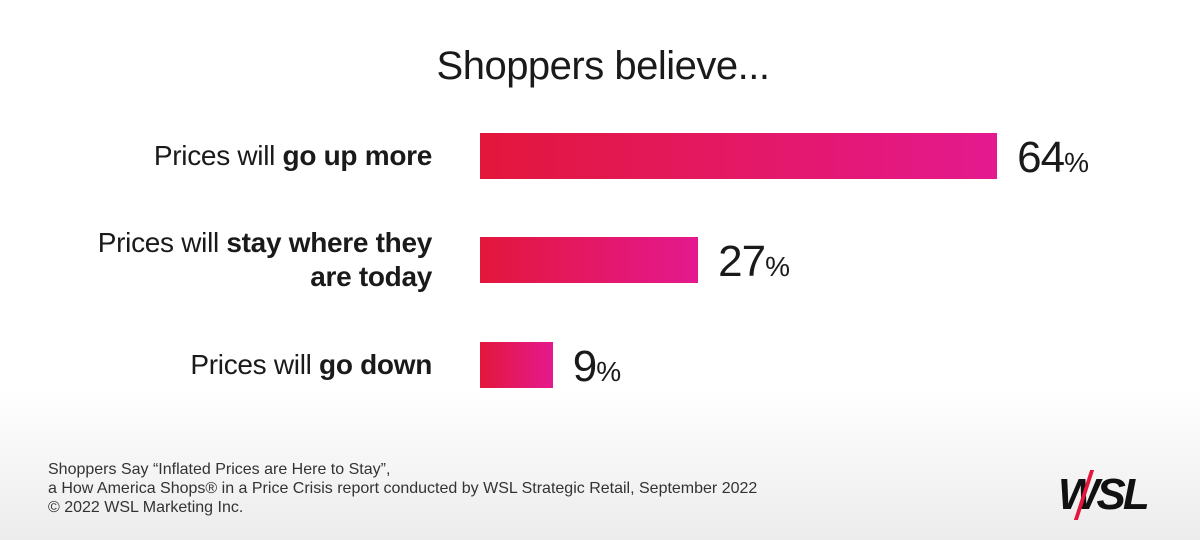 This screenshot has width=1200, height=540. I want to click on category-bold: go up more, so click(357, 155).